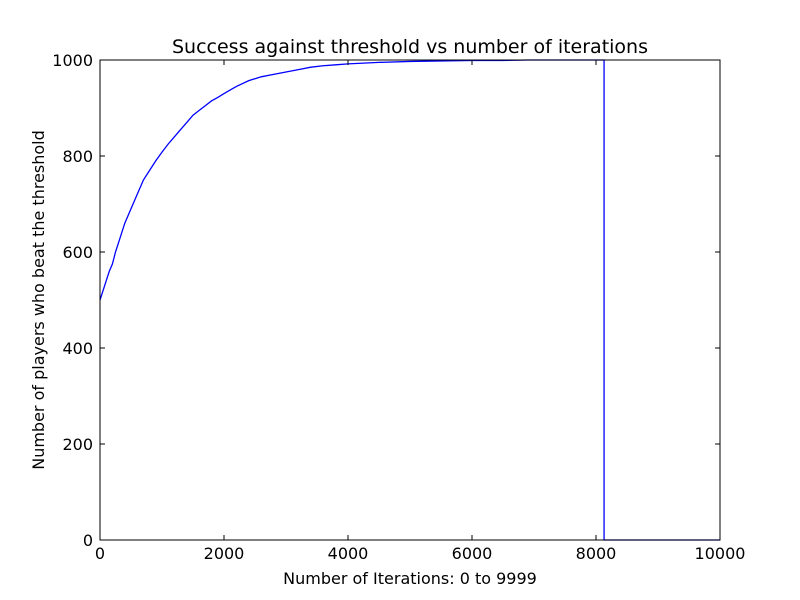  Describe the element at coordinates (88, 540) in the screenshot. I see `y-tick-label: 0` at that location.